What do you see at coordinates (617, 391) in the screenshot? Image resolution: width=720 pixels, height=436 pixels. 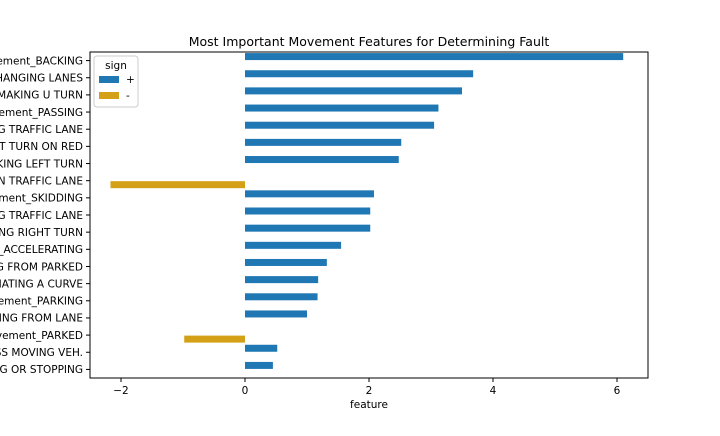 I see `x-tick-label: 6` at bounding box center [617, 391].